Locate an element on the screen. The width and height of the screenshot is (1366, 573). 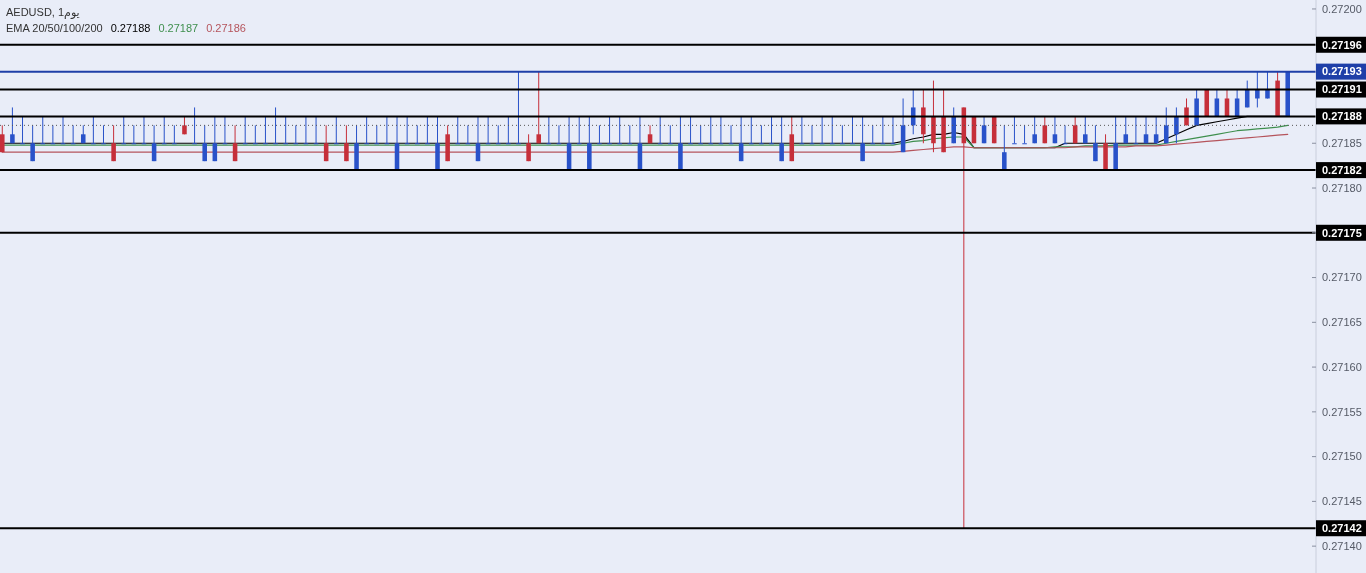
y-tick-label: 0.27185 is located at coordinates (1342, 143).